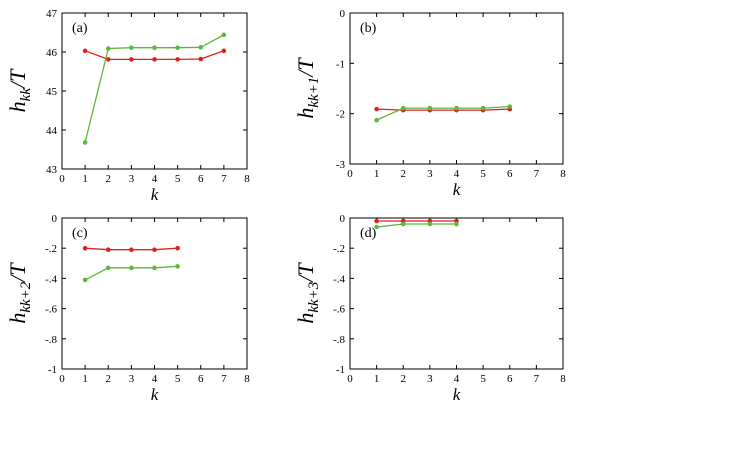 This screenshot has width=752, height=452. I want to click on y-tick-label: -.2, so click(339, 249).